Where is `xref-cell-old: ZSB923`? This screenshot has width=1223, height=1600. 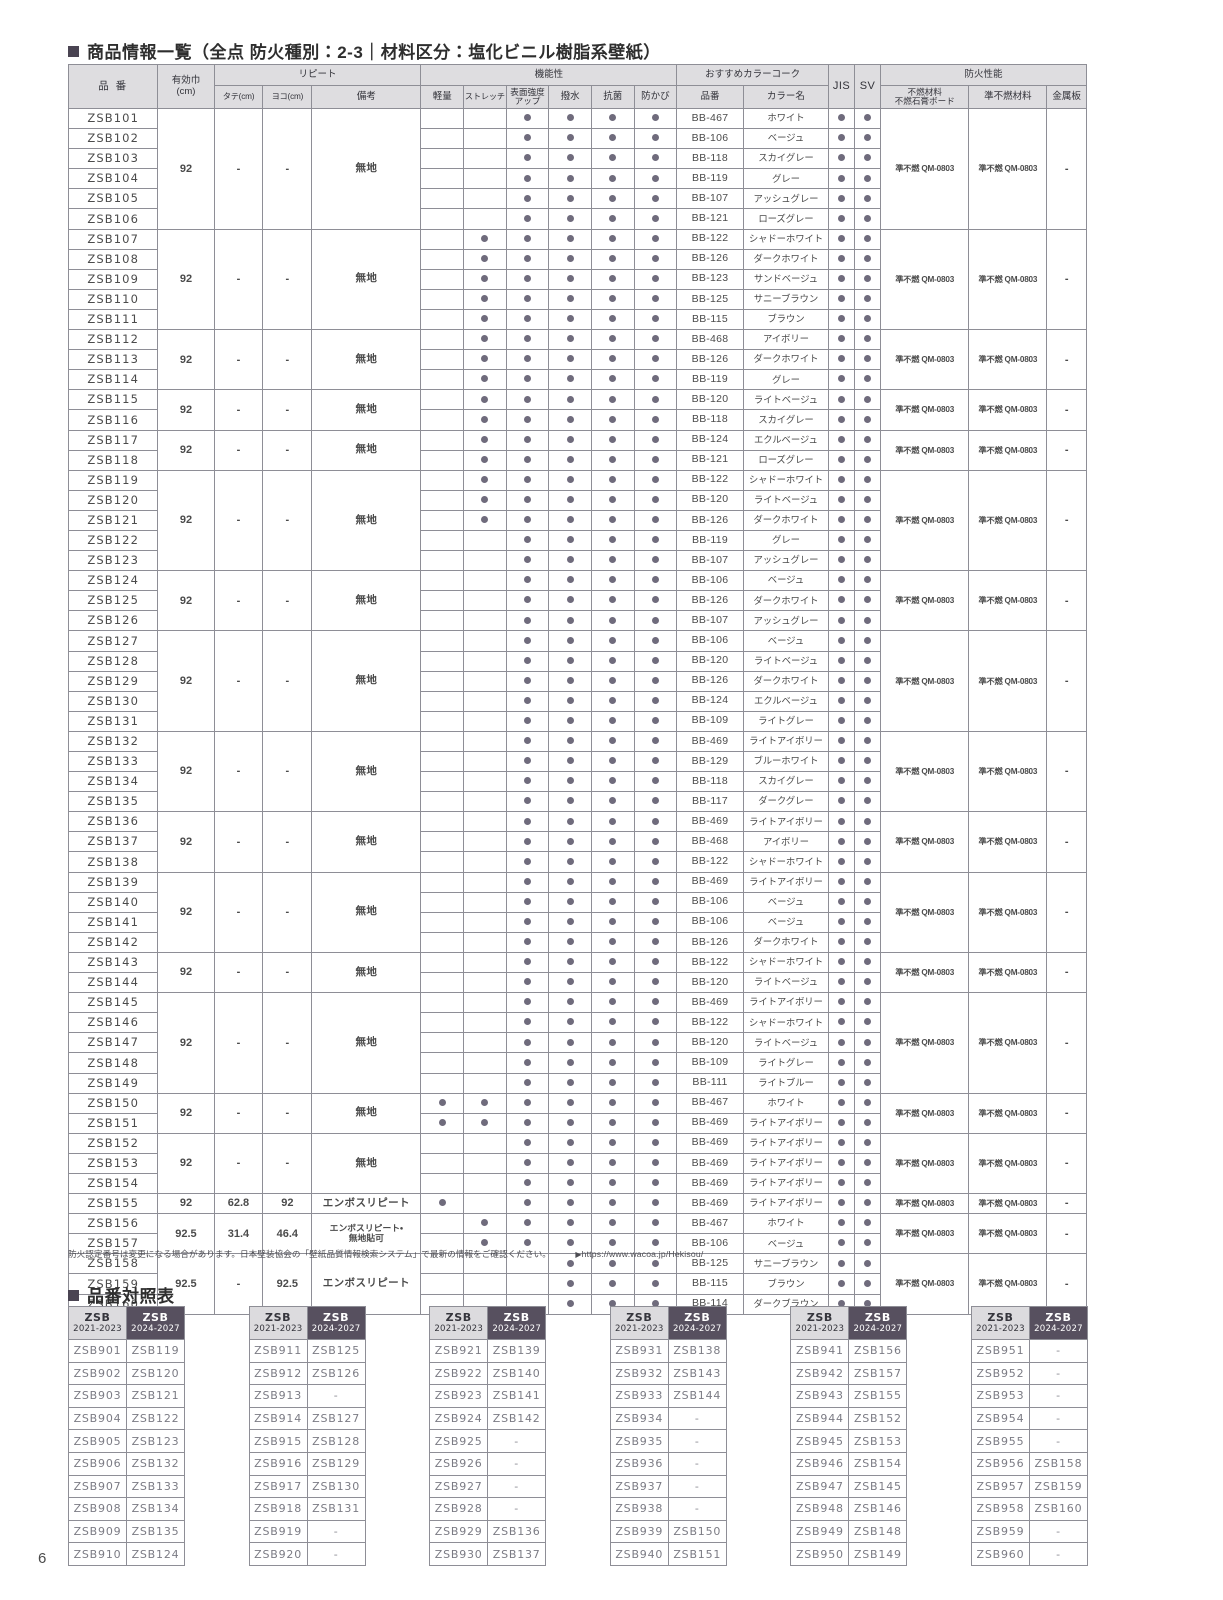 xref-cell-old: ZSB923 is located at coordinates (459, 1396).